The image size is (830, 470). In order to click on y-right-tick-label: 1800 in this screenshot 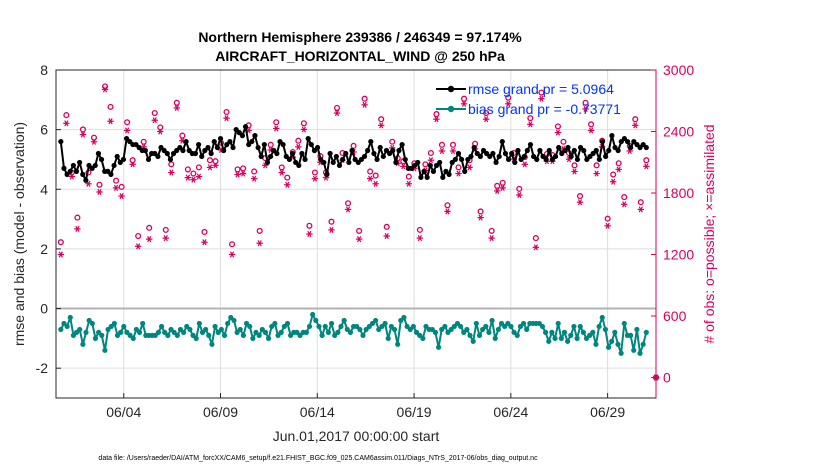, I will do `click(678, 193)`.